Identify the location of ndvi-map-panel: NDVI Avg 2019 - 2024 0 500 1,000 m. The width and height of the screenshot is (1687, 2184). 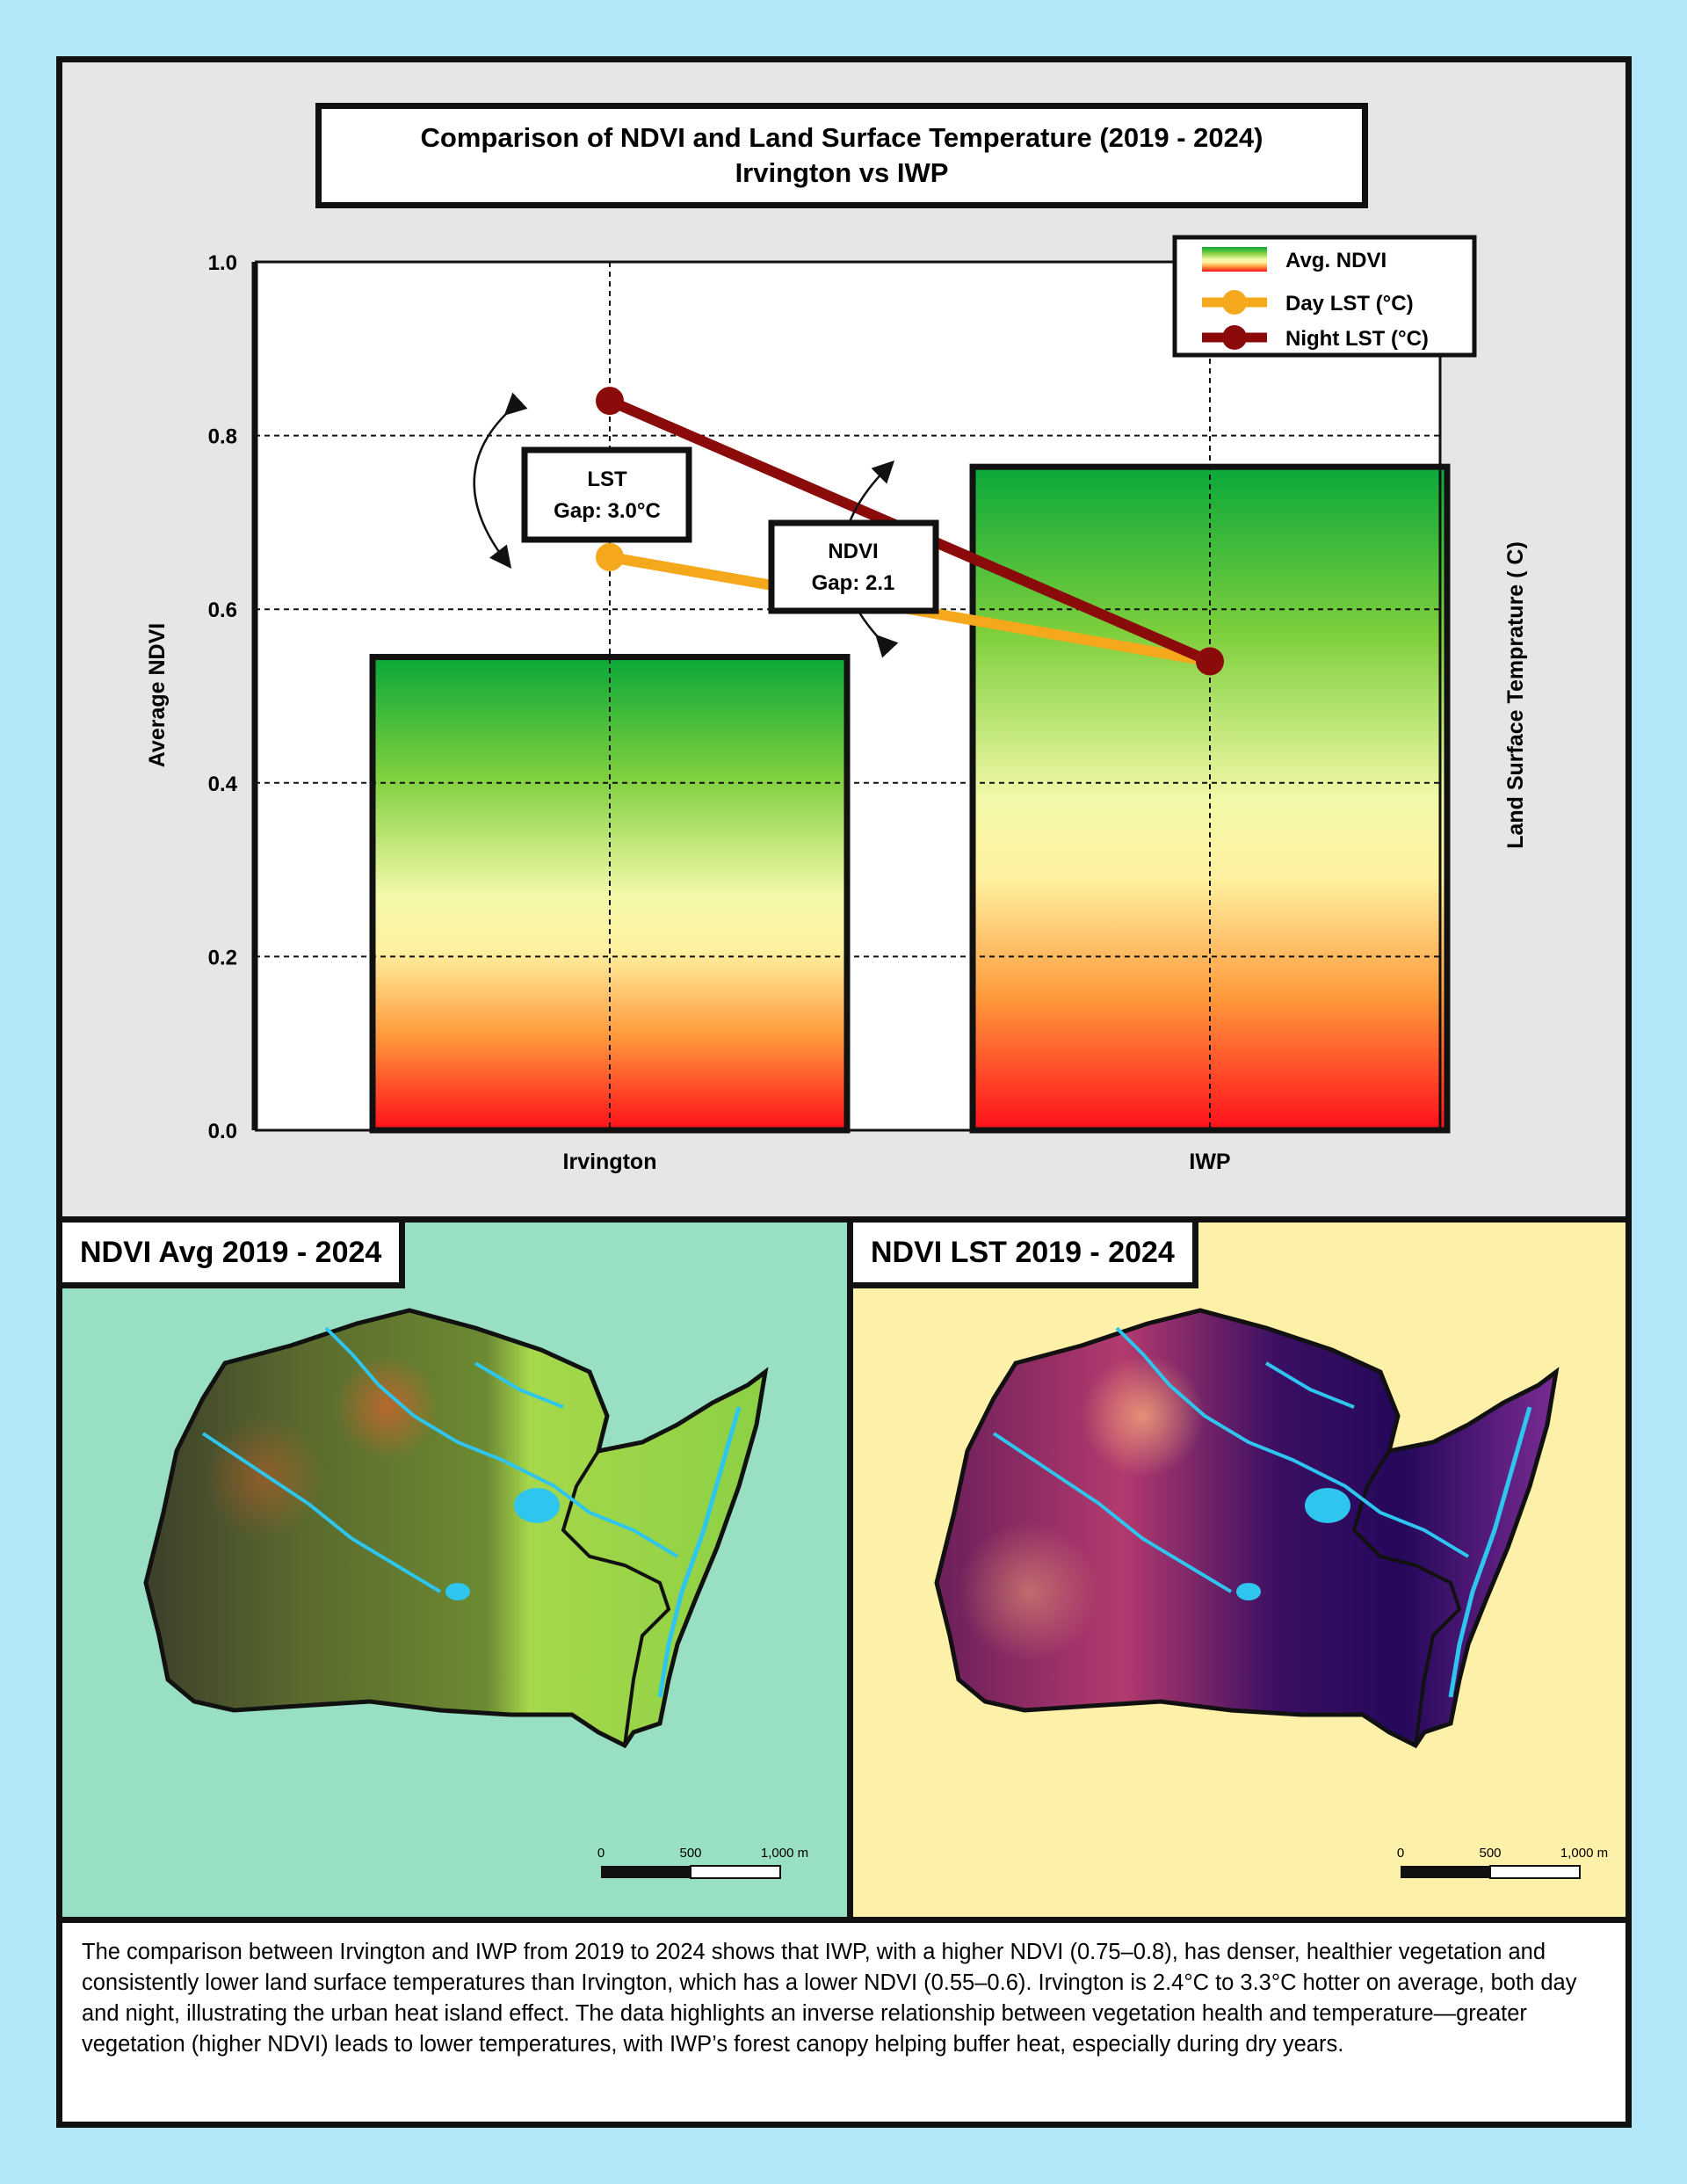
(457, 1570).